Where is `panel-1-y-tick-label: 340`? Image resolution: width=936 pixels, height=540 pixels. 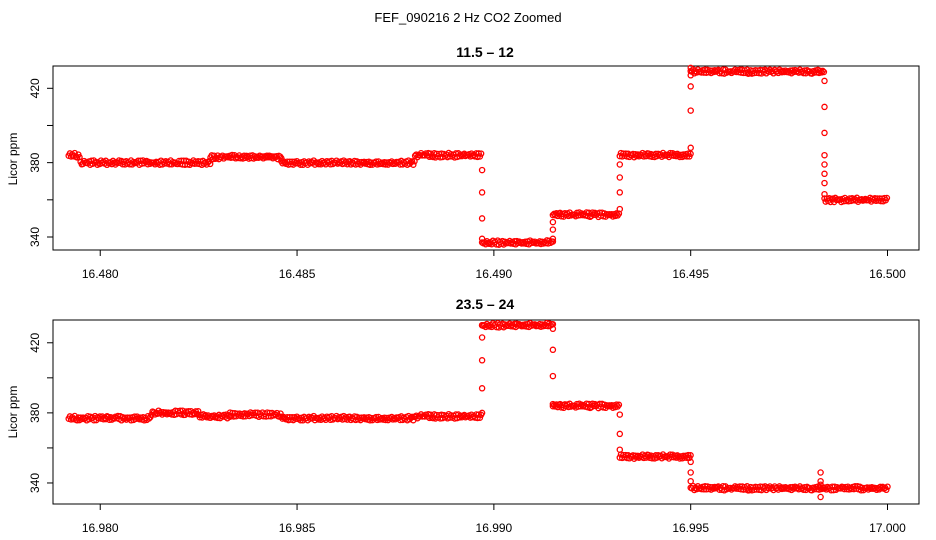 panel-1-y-tick-label: 340 is located at coordinates (35, 237).